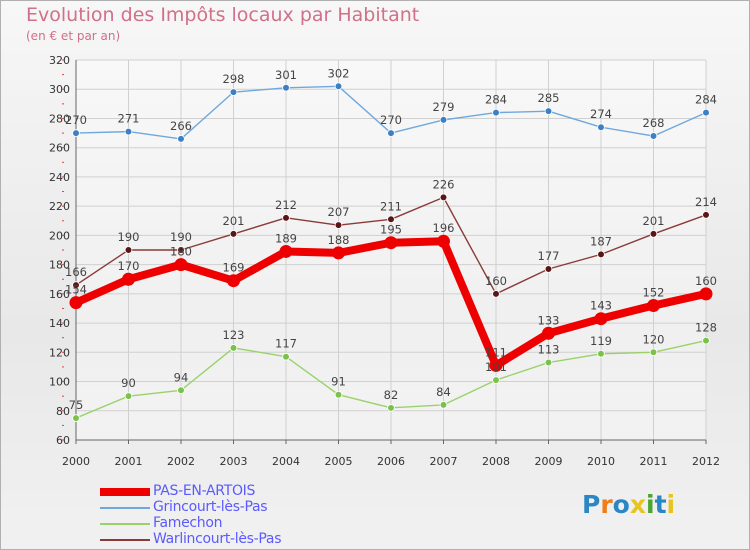  I want to click on y-tick-label: 100, so click(59, 382).